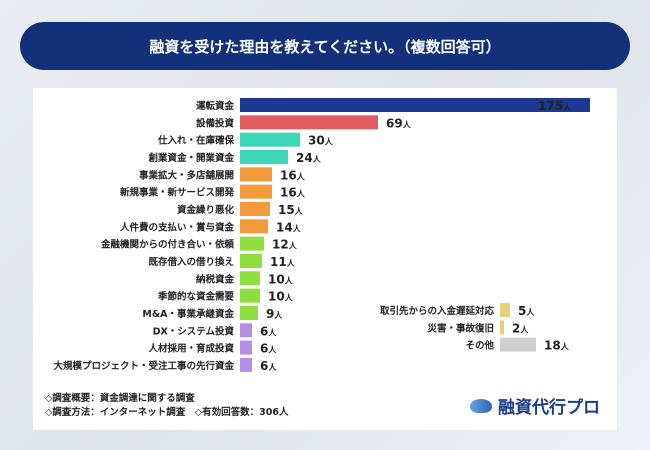 This screenshot has height=450, width=650. I want to click on note-method: ◇調査方法：インターネット調査 ◇有効回答数：306人, so click(167, 412).